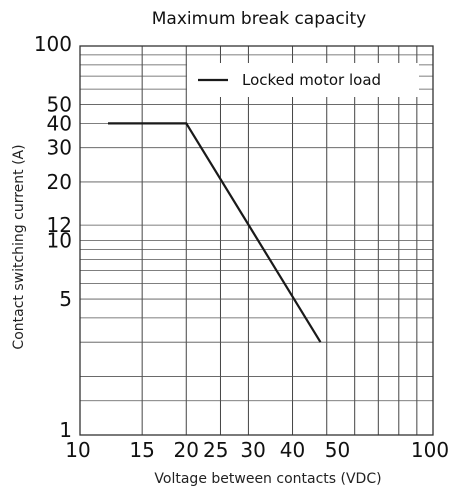  What do you see at coordinates (186, 450) in the screenshot?
I see `x-tick-label: 20` at bounding box center [186, 450].